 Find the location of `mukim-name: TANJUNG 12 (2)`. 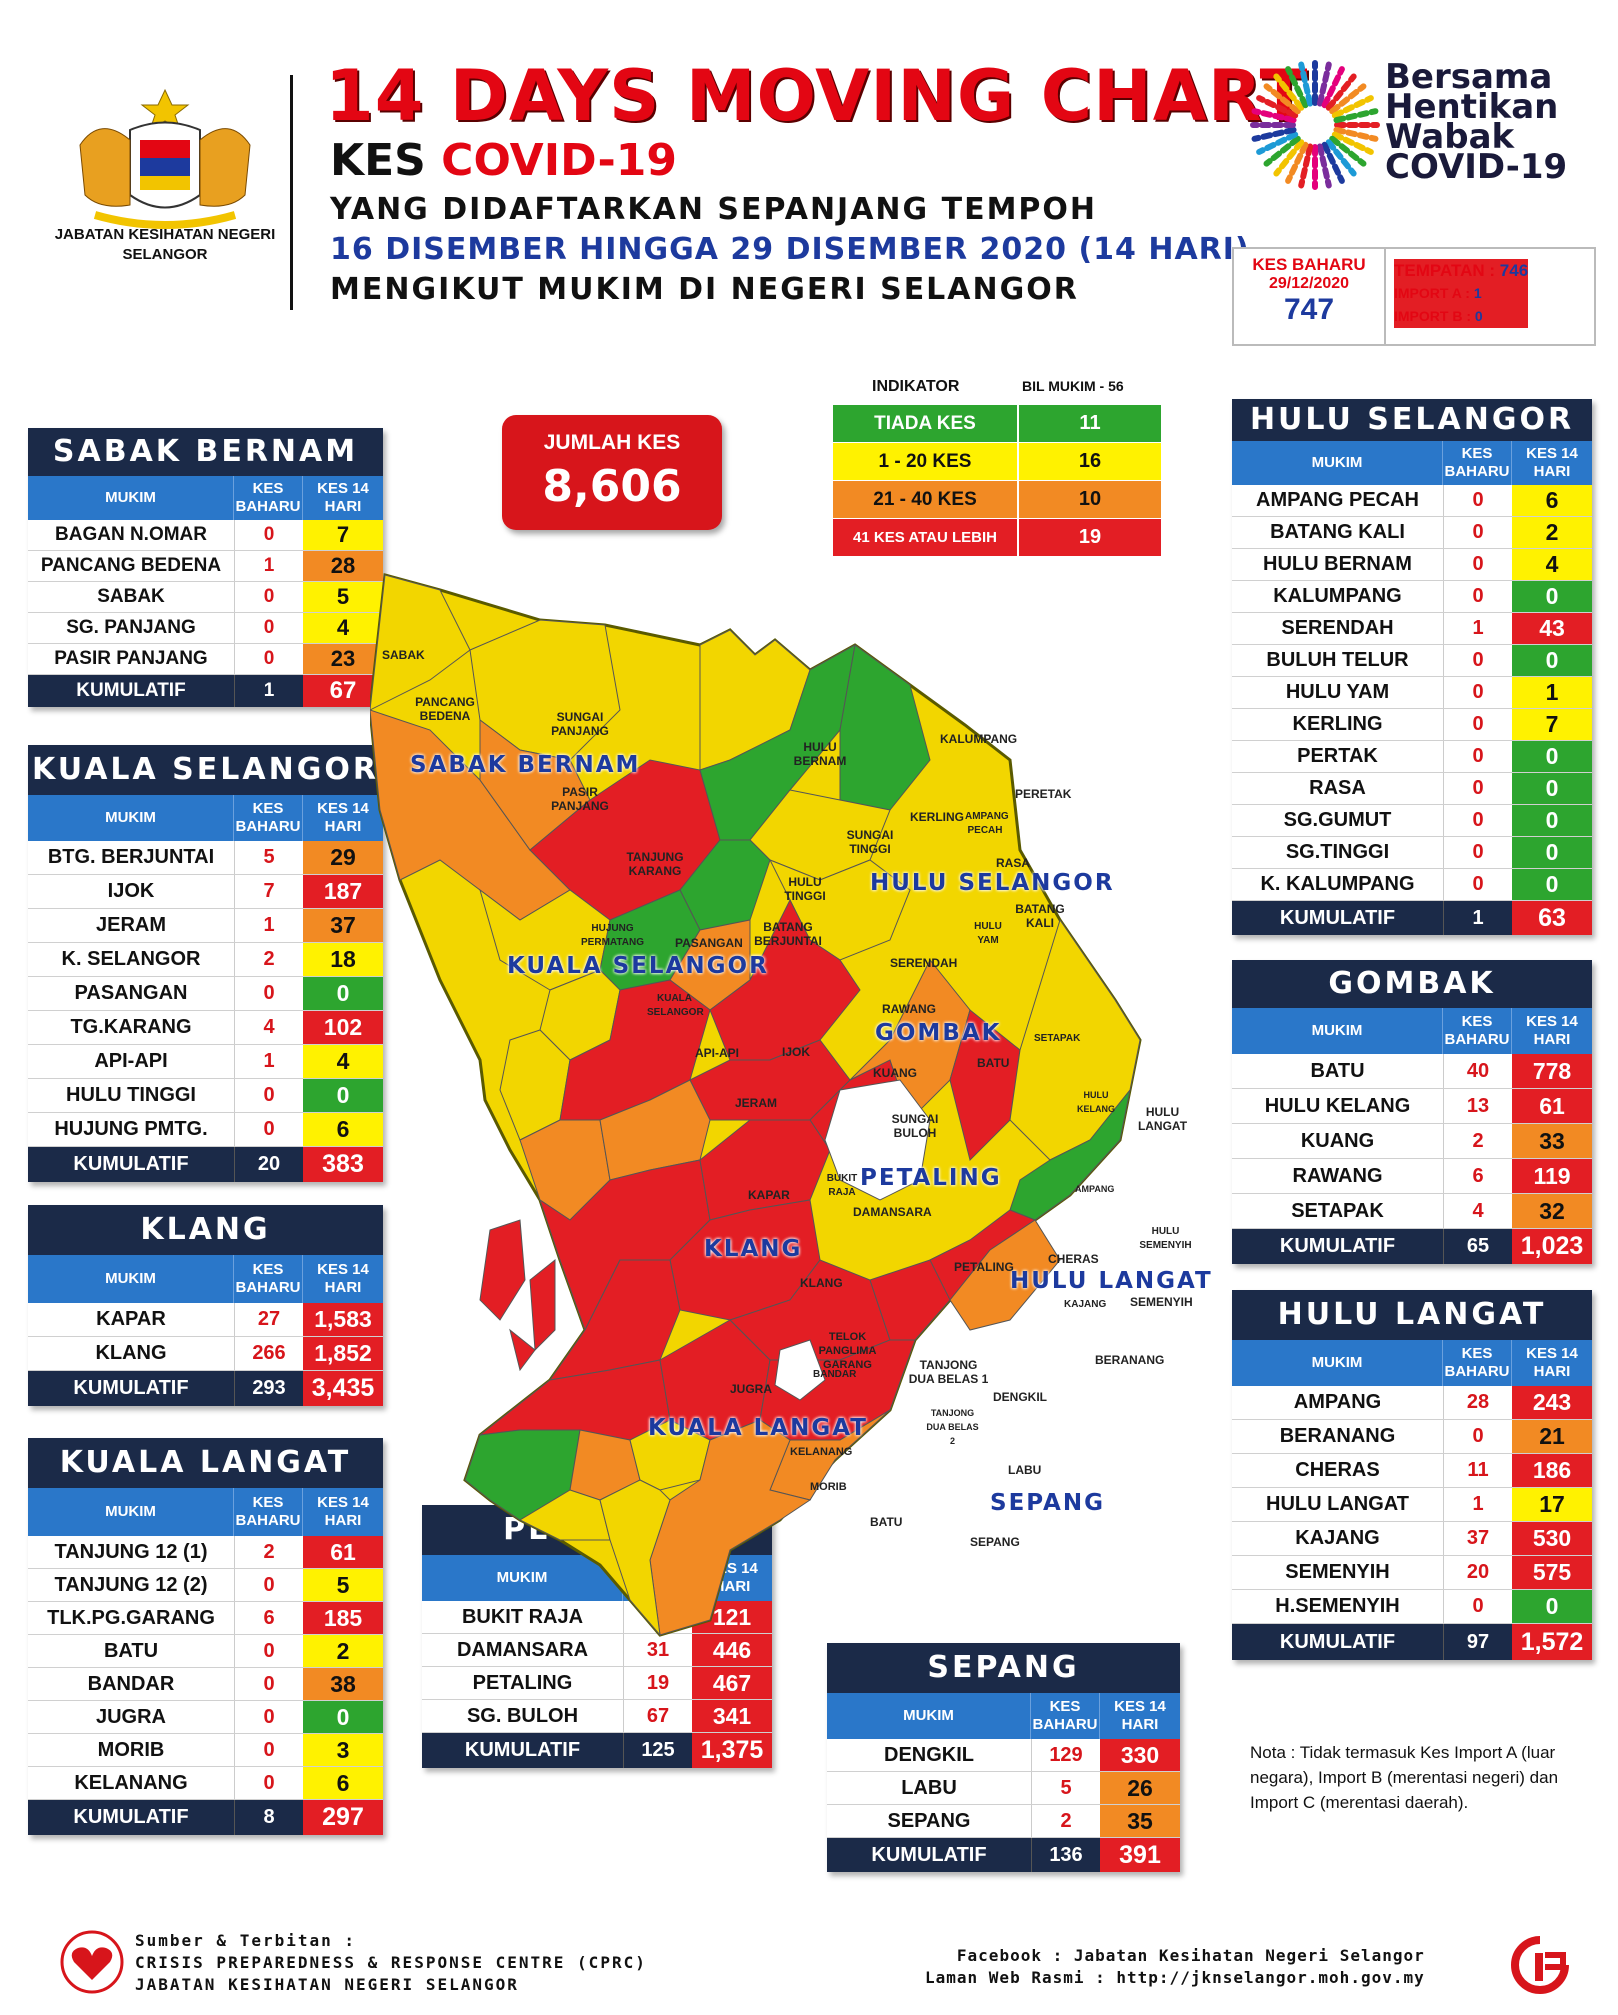

mukim-name: TANJUNG 12 (2) is located at coordinates (131, 1584).